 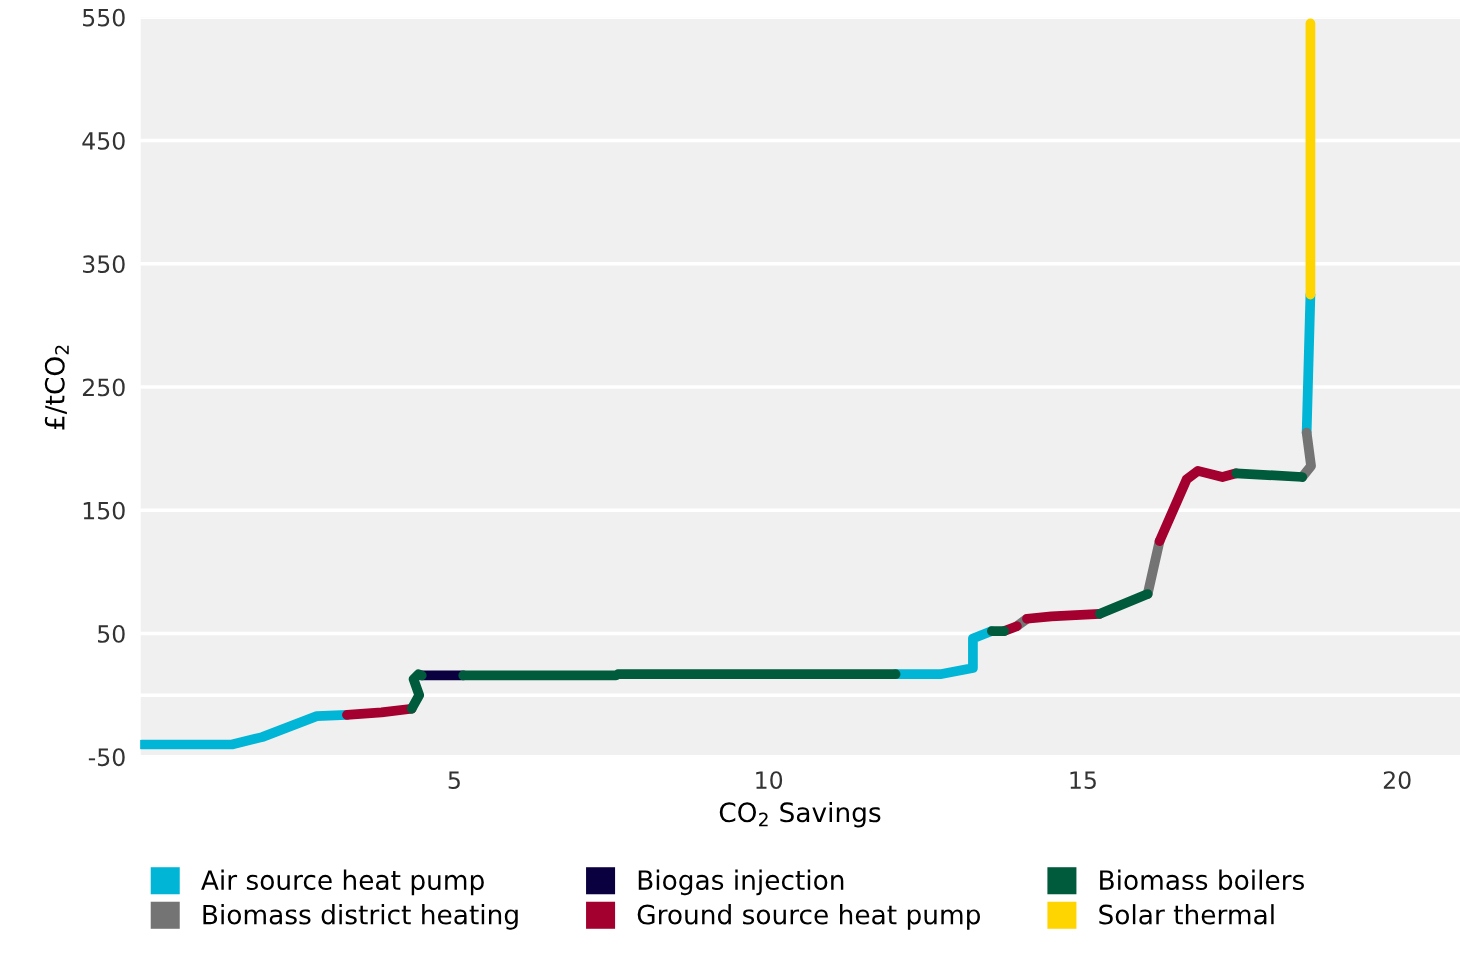 What do you see at coordinates (56, 387) in the screenshot?
I see `y-axis-title: £/tCO$_{2}$` at bounding box center [56, 387].